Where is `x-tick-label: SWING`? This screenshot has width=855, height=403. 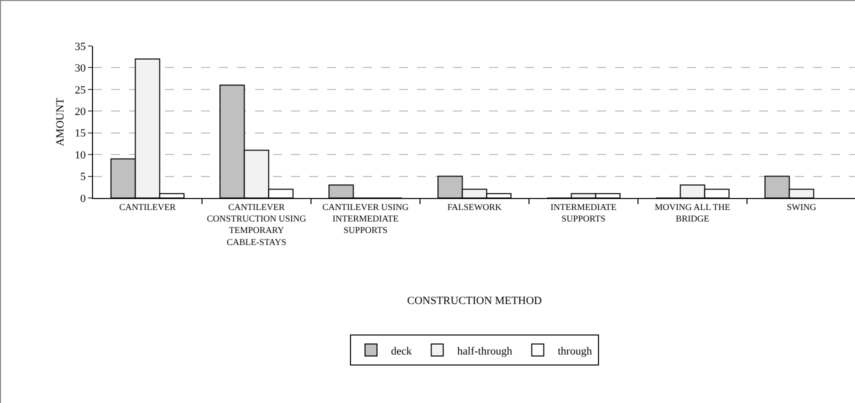 x-tick-label: SWING is located at coordinates (801, 207).